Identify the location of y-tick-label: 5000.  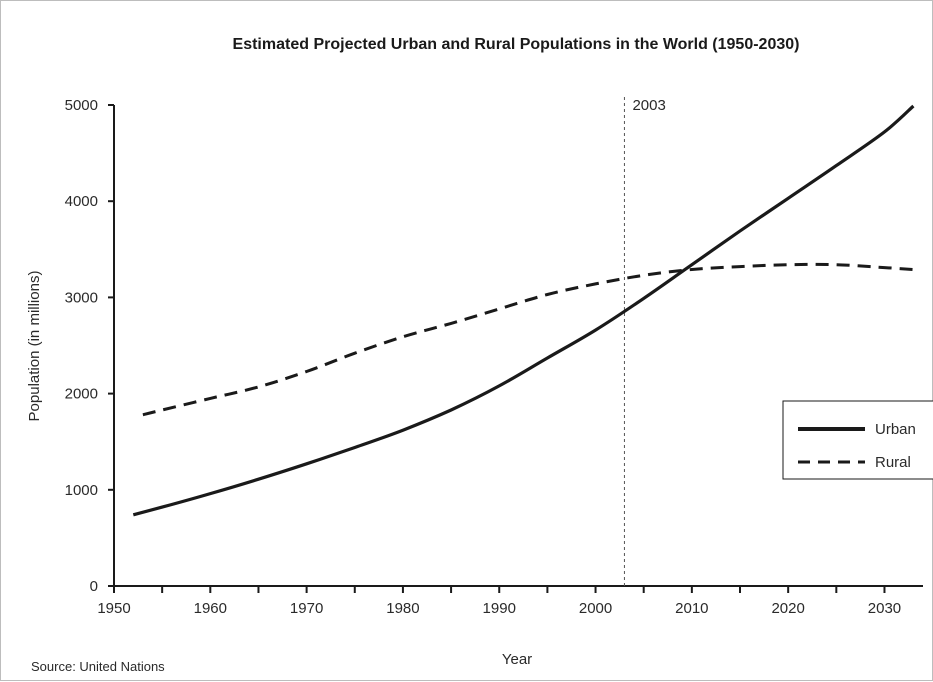
(81, 105).